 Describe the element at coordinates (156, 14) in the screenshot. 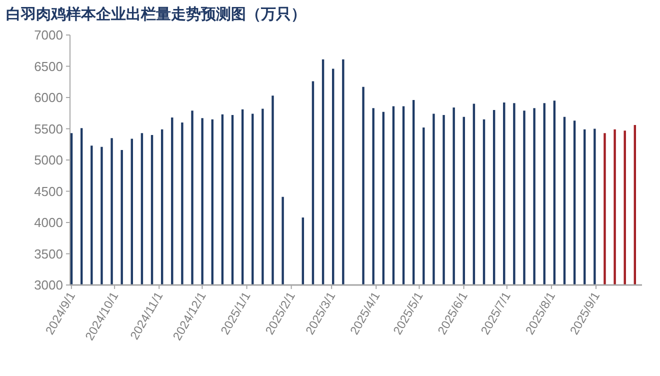

I see `chart-title: 白羽肉鸡样本企业出栏量走势预测图（万只）` at that location.